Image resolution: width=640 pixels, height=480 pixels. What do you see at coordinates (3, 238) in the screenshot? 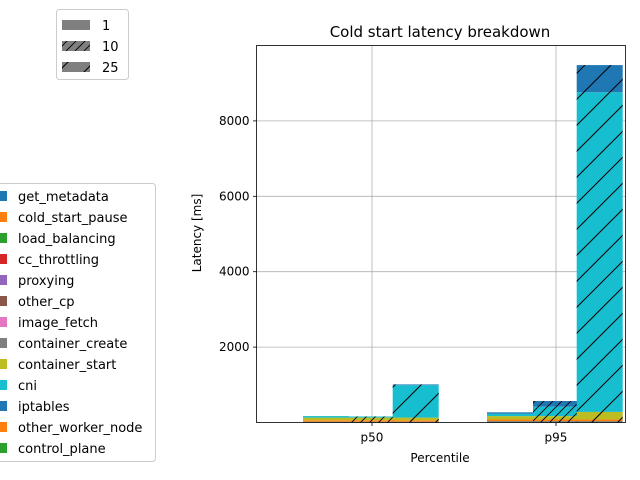
I see `series-legend-swatch-load_balancing` at bounding box center [3, 238].